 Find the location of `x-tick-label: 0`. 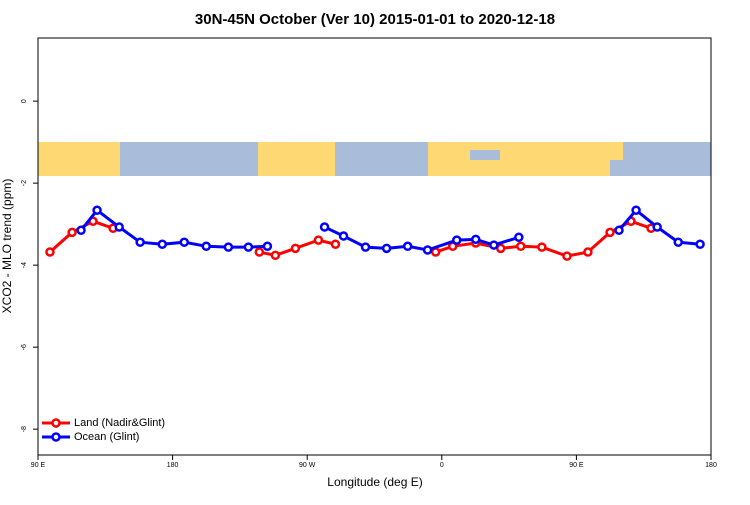

x-tick-label: 0 is located at coordinates (442, 465).